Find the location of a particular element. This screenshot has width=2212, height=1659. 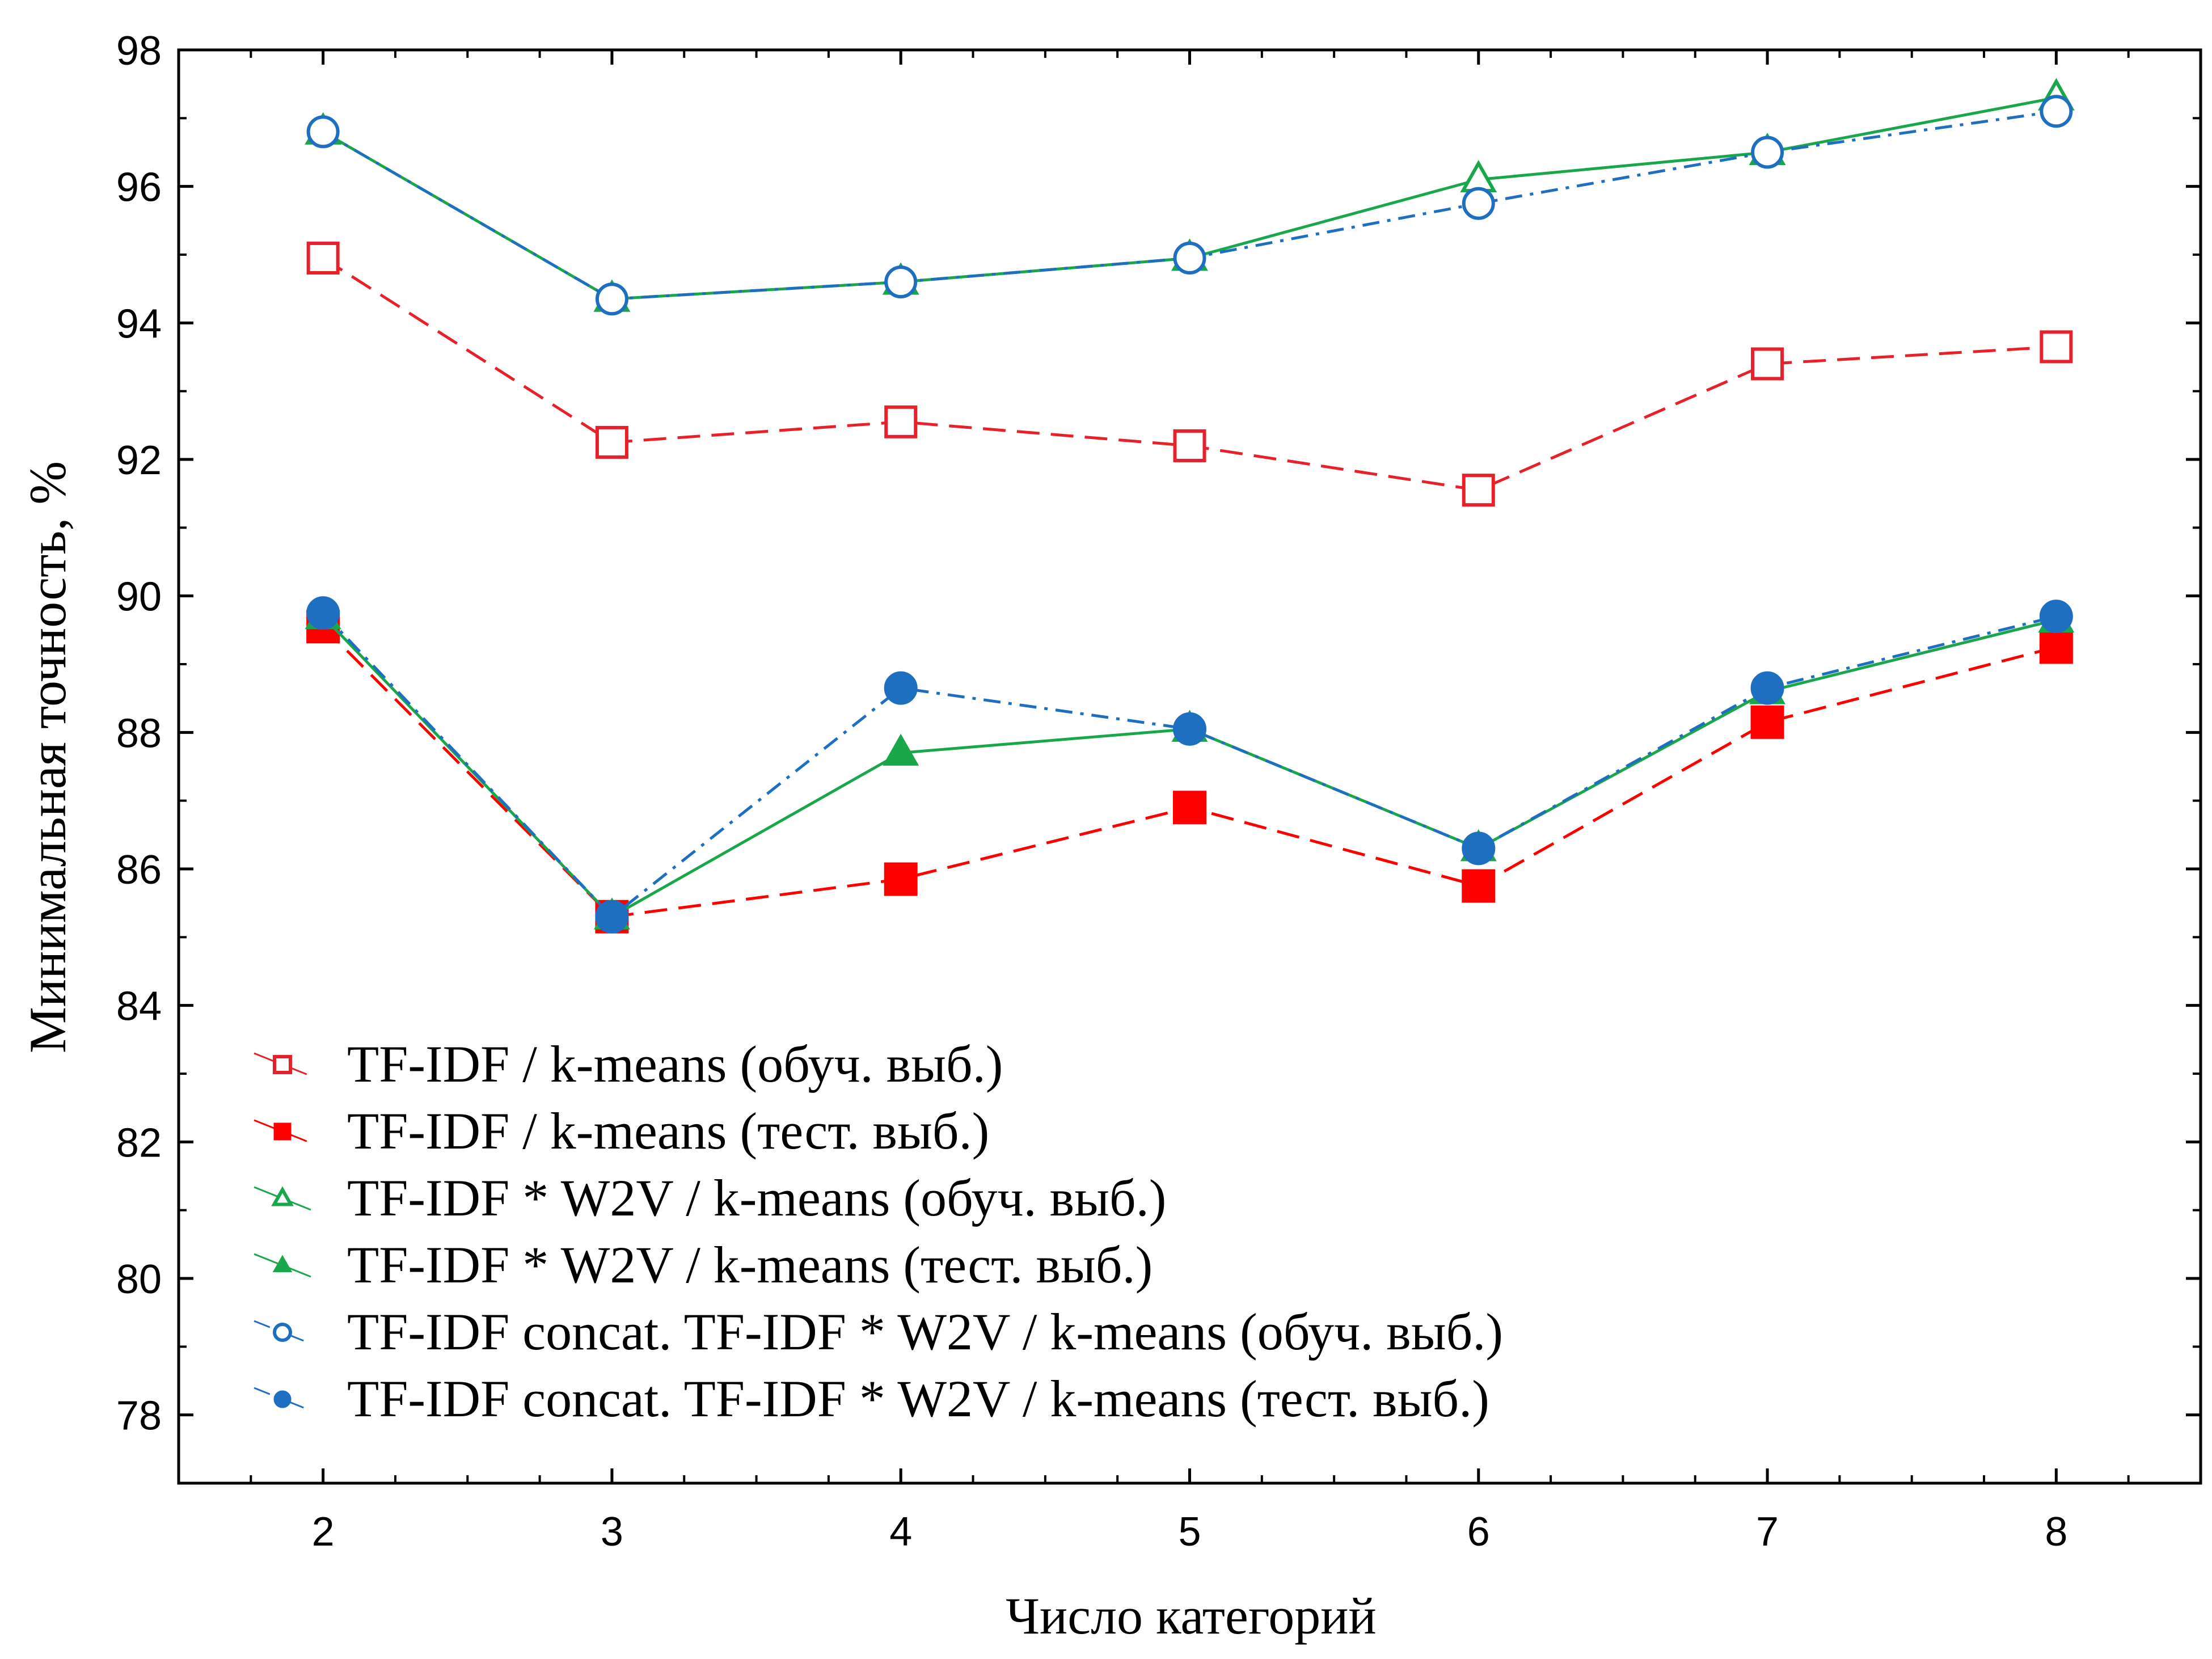

y-tick-label: 80 is located at coordinates (139, 1279).